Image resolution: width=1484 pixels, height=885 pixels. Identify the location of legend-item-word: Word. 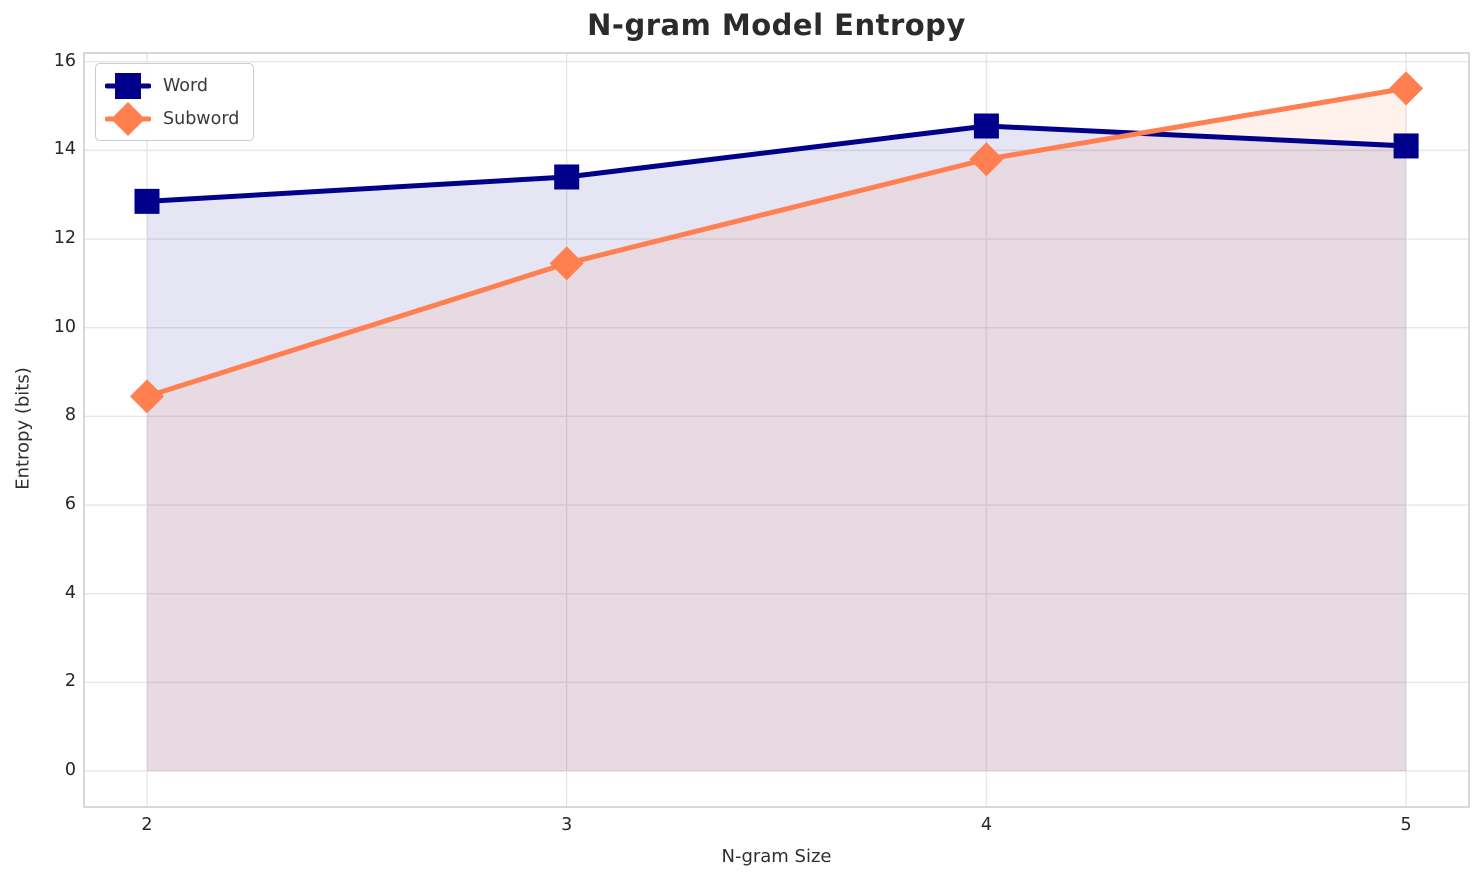
(172, 85).